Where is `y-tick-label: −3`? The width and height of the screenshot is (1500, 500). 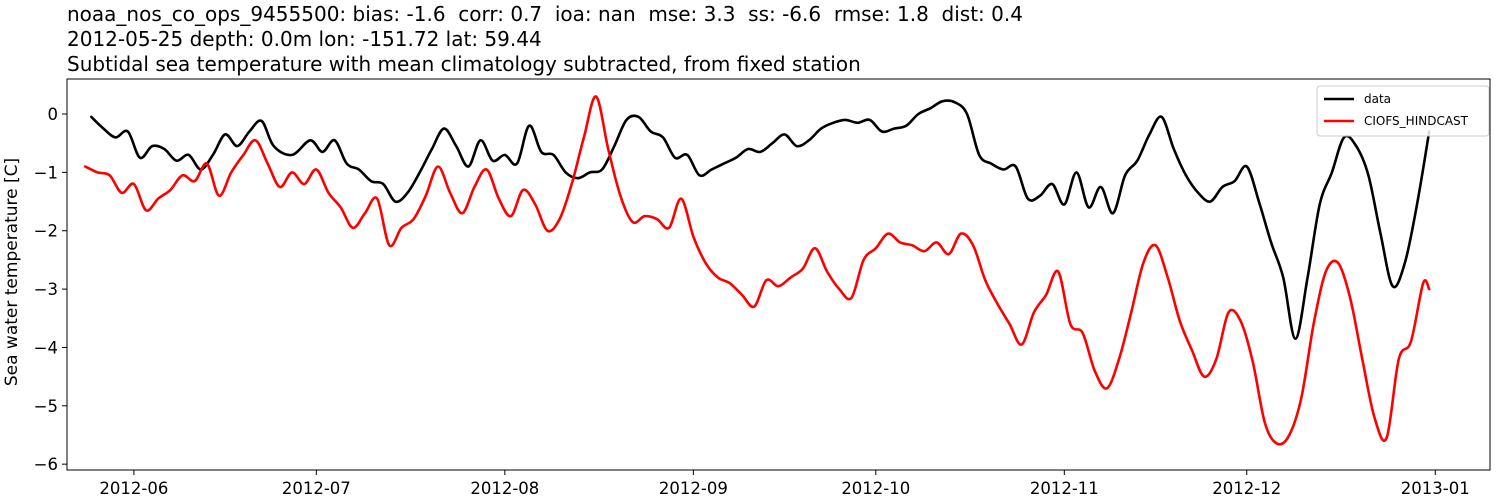 y-tick-label: −3 is located at coordinates (46, 289).